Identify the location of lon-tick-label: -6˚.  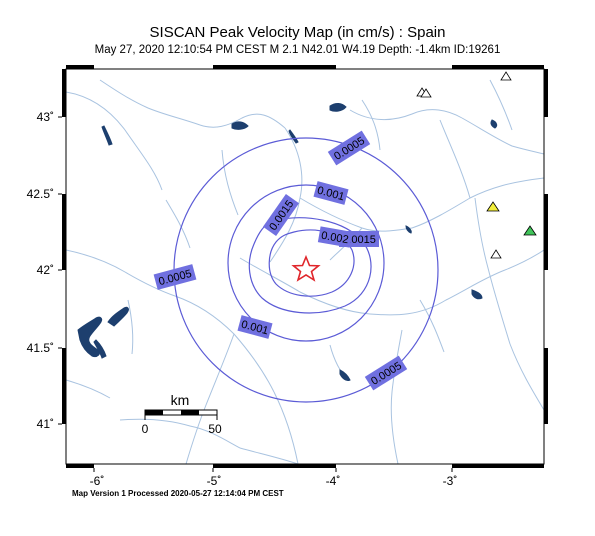
(97, 481).